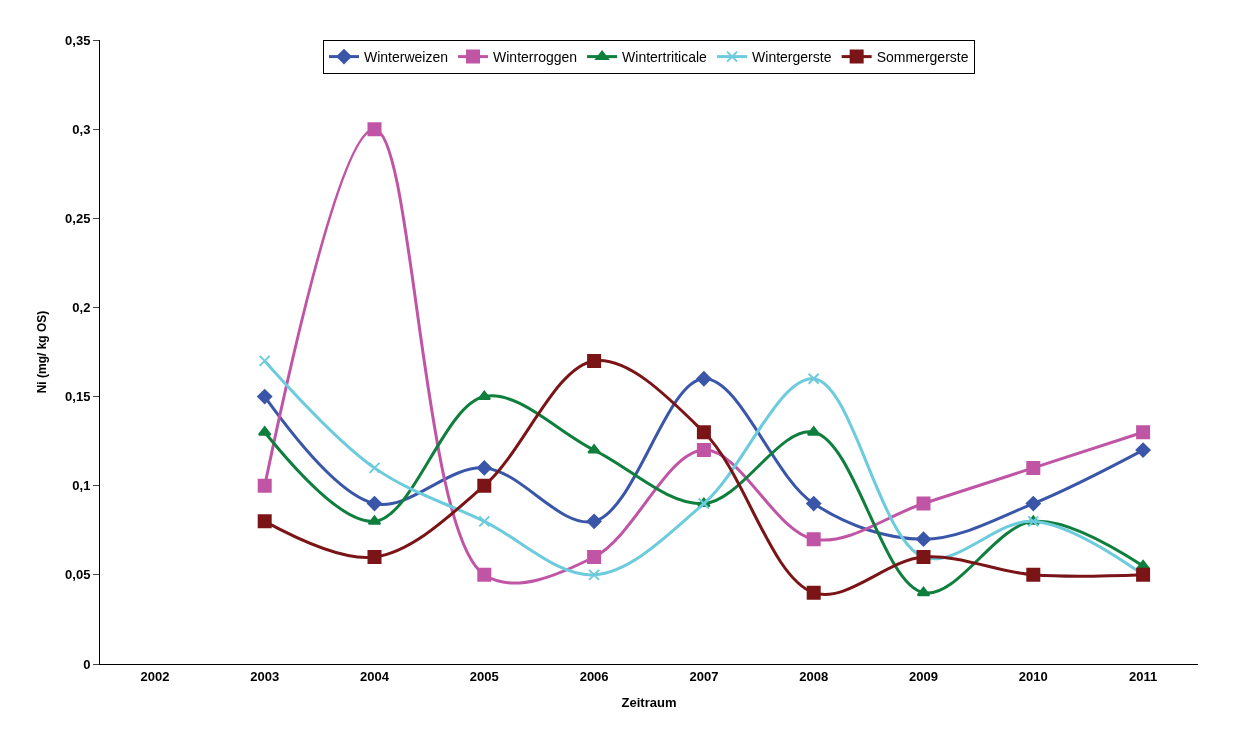 The image size is (1258, 734). Describe the element at coordinates (81, 486) in the screenshot. I see `y-tick-label: 0,1` at that location.